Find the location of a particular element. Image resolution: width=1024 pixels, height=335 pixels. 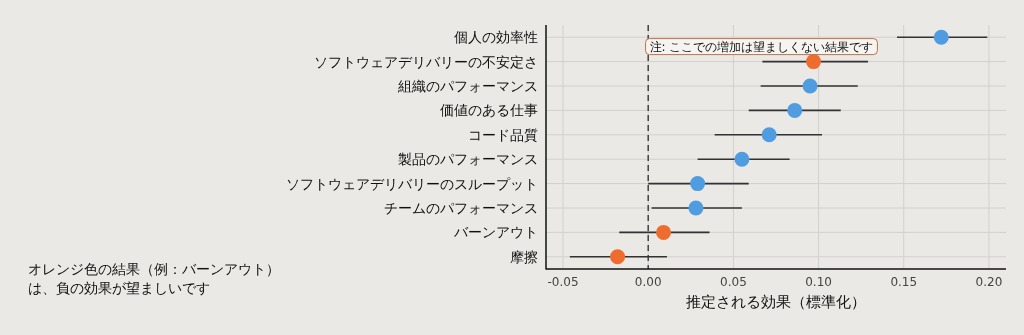

y-tick-label: ソフトウェアデリバリーの不安定さ is located at coordinates (426, 61).